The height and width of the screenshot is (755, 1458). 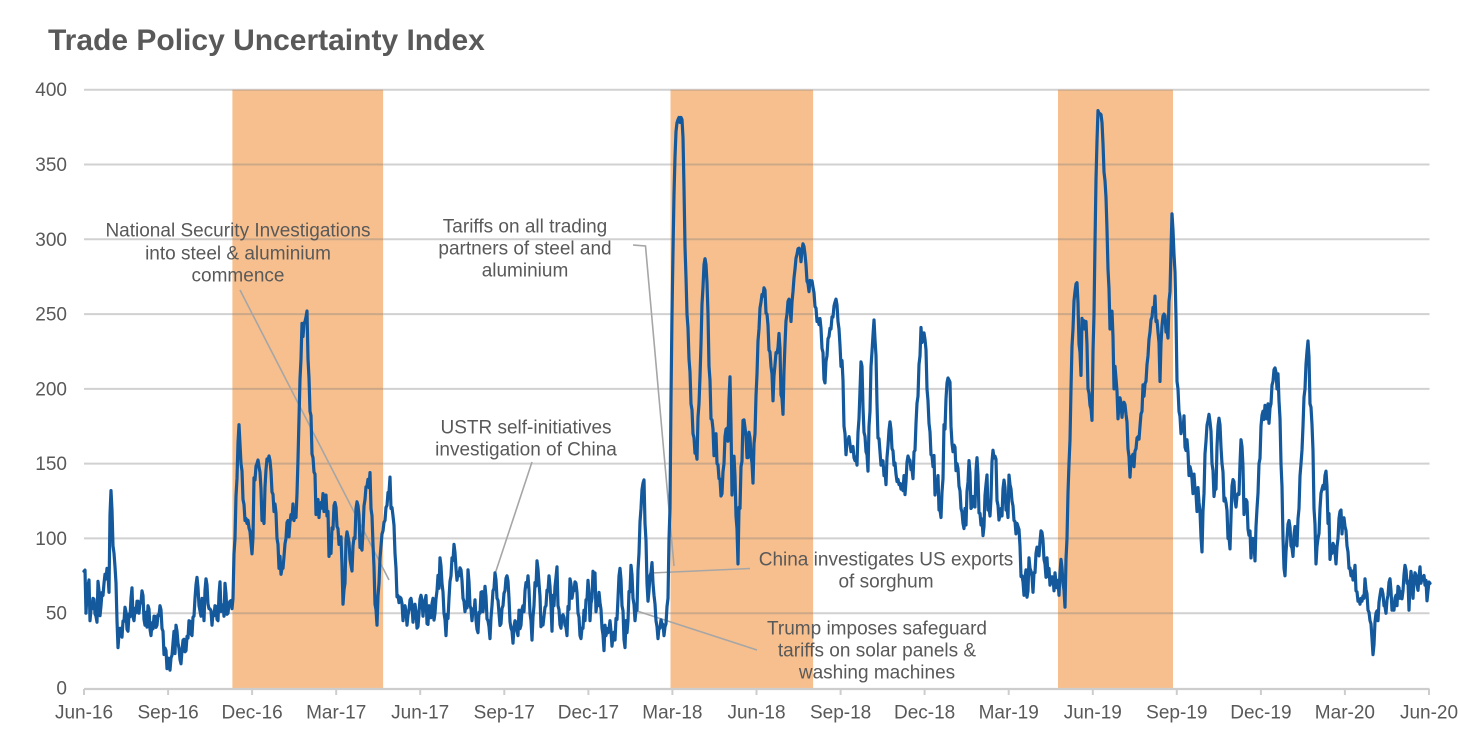 What do you see at coordinates (885, 582) in the screenshot?
I see `svg-text: of sorghum` at bounding box center [885, 582].